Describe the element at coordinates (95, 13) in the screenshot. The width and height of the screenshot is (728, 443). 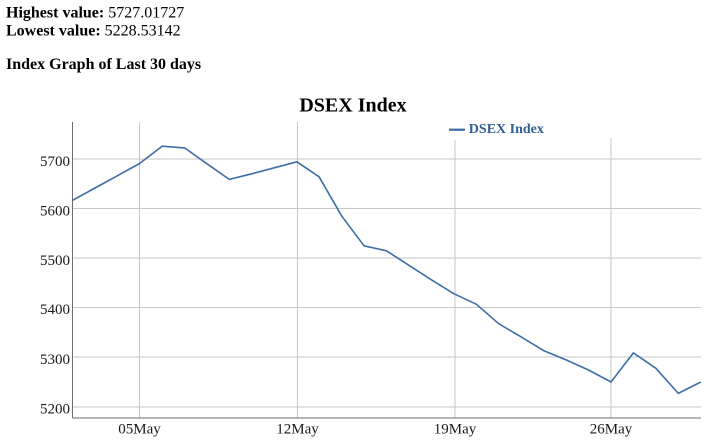
I see `svg-text: Highest value: 5727.01727` at that location.